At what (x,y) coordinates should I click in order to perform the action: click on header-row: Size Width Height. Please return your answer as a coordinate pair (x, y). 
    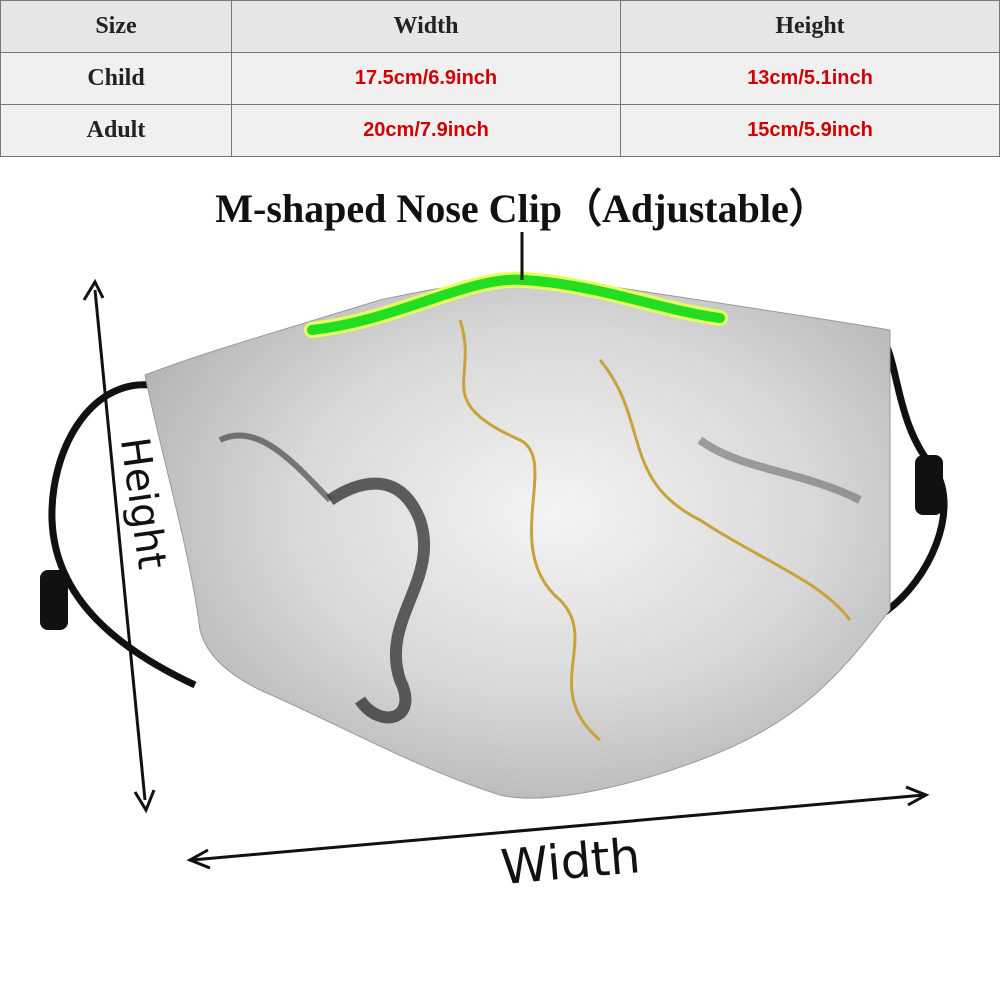
    Looking at the image, I should click on (500, 26).